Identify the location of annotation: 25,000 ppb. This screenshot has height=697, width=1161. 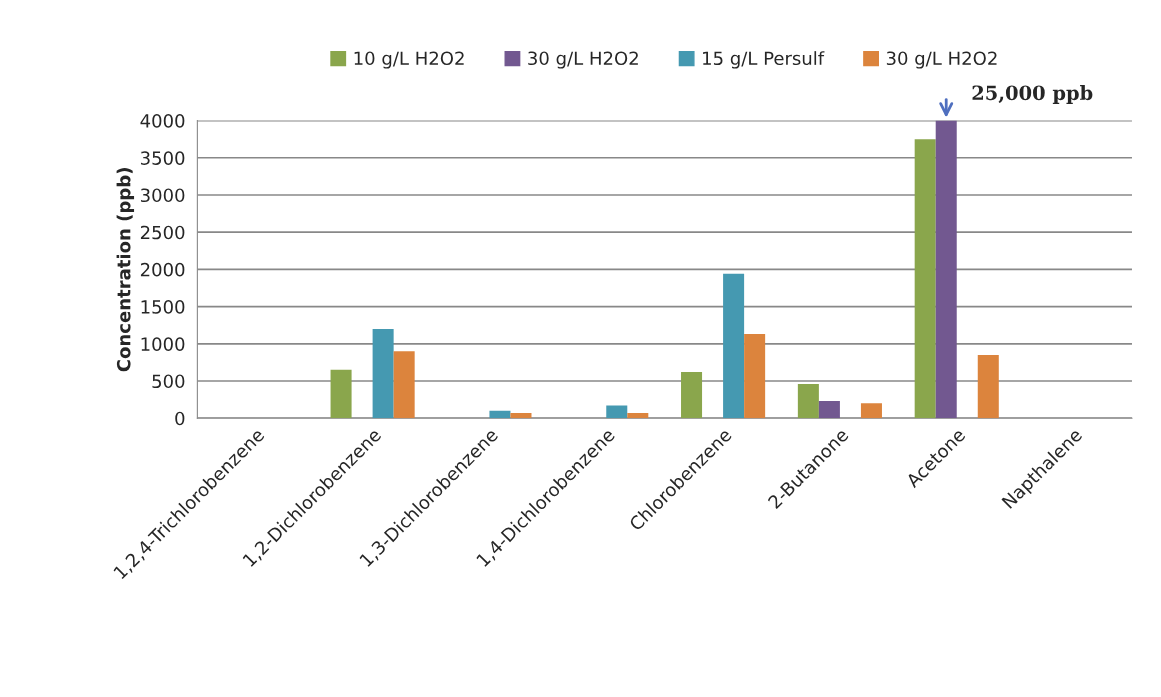
(1032, 94).